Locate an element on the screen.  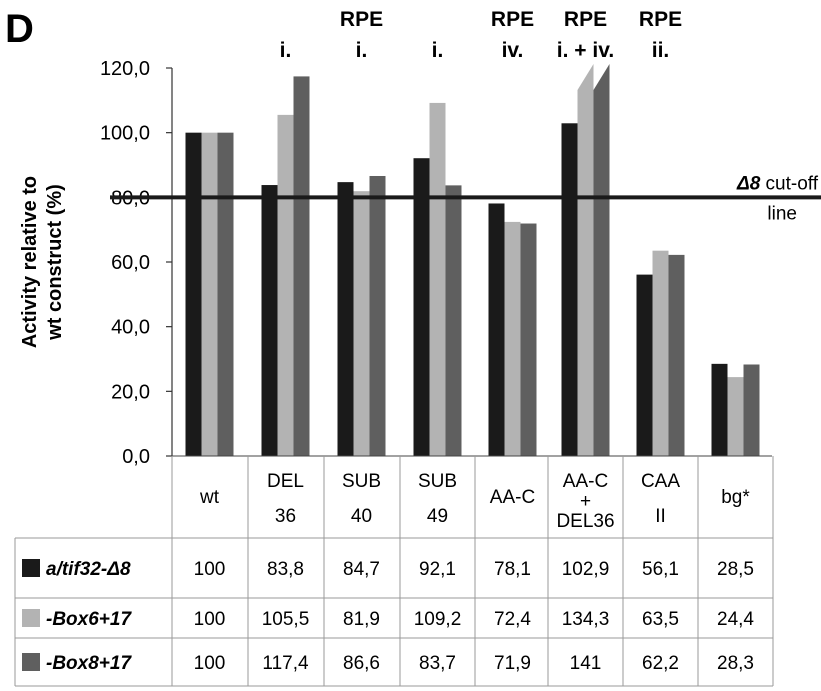
annotation-bottom-2: i. is located at coordinates (362, 50).